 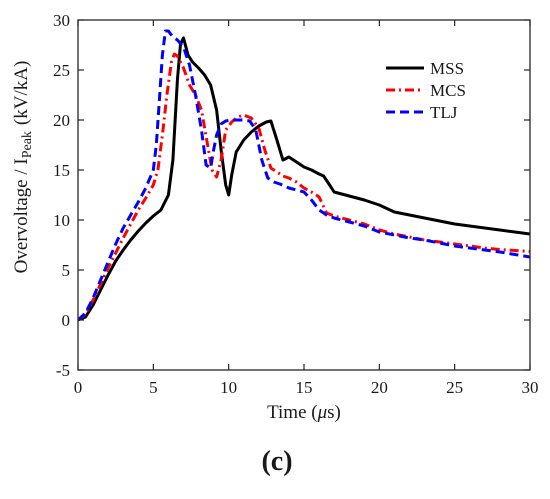 I want to click on y-axis-title: Overvoltage / IPeak(kV/kA), so click(x=23, y=167).